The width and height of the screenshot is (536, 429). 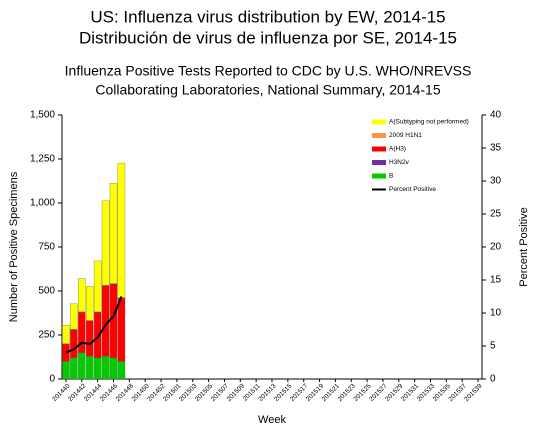 I want to click on x-tick-label: 201539, so click(x=473, y=392).